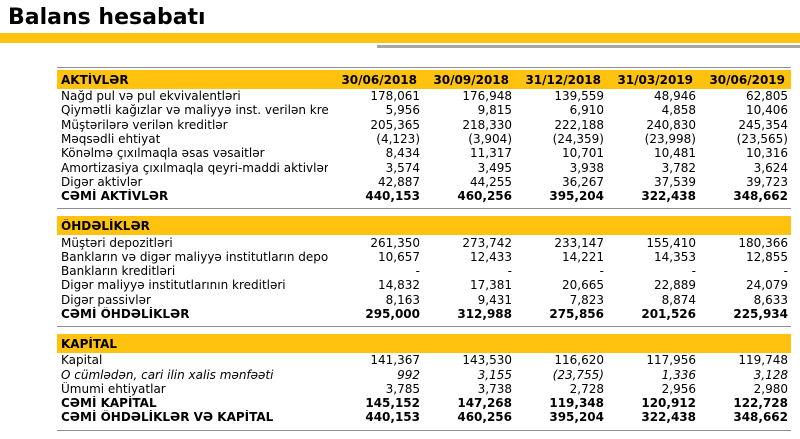 This screenshot has height=439, width=800. Describe the element at coordinates (675, 256) in the screenshot. I see `cell-value-3: 14,353` at that location.